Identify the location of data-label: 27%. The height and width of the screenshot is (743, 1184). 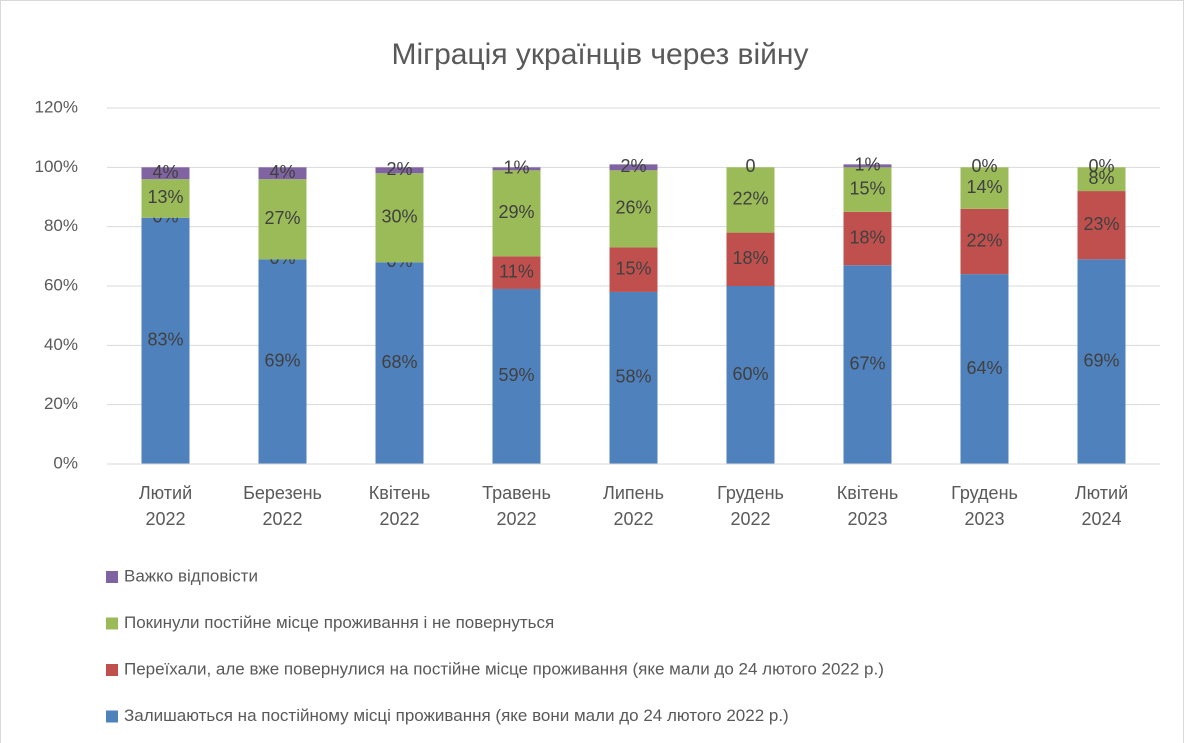
(282, 218).